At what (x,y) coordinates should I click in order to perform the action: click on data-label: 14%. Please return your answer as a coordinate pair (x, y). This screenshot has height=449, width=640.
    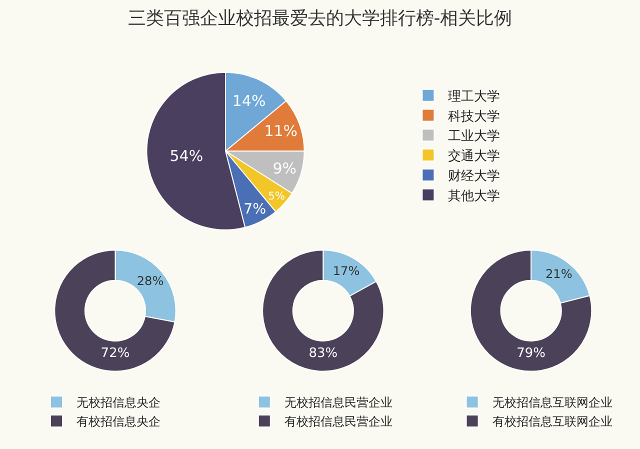
    Looking at the image, I should click on (249, 101).